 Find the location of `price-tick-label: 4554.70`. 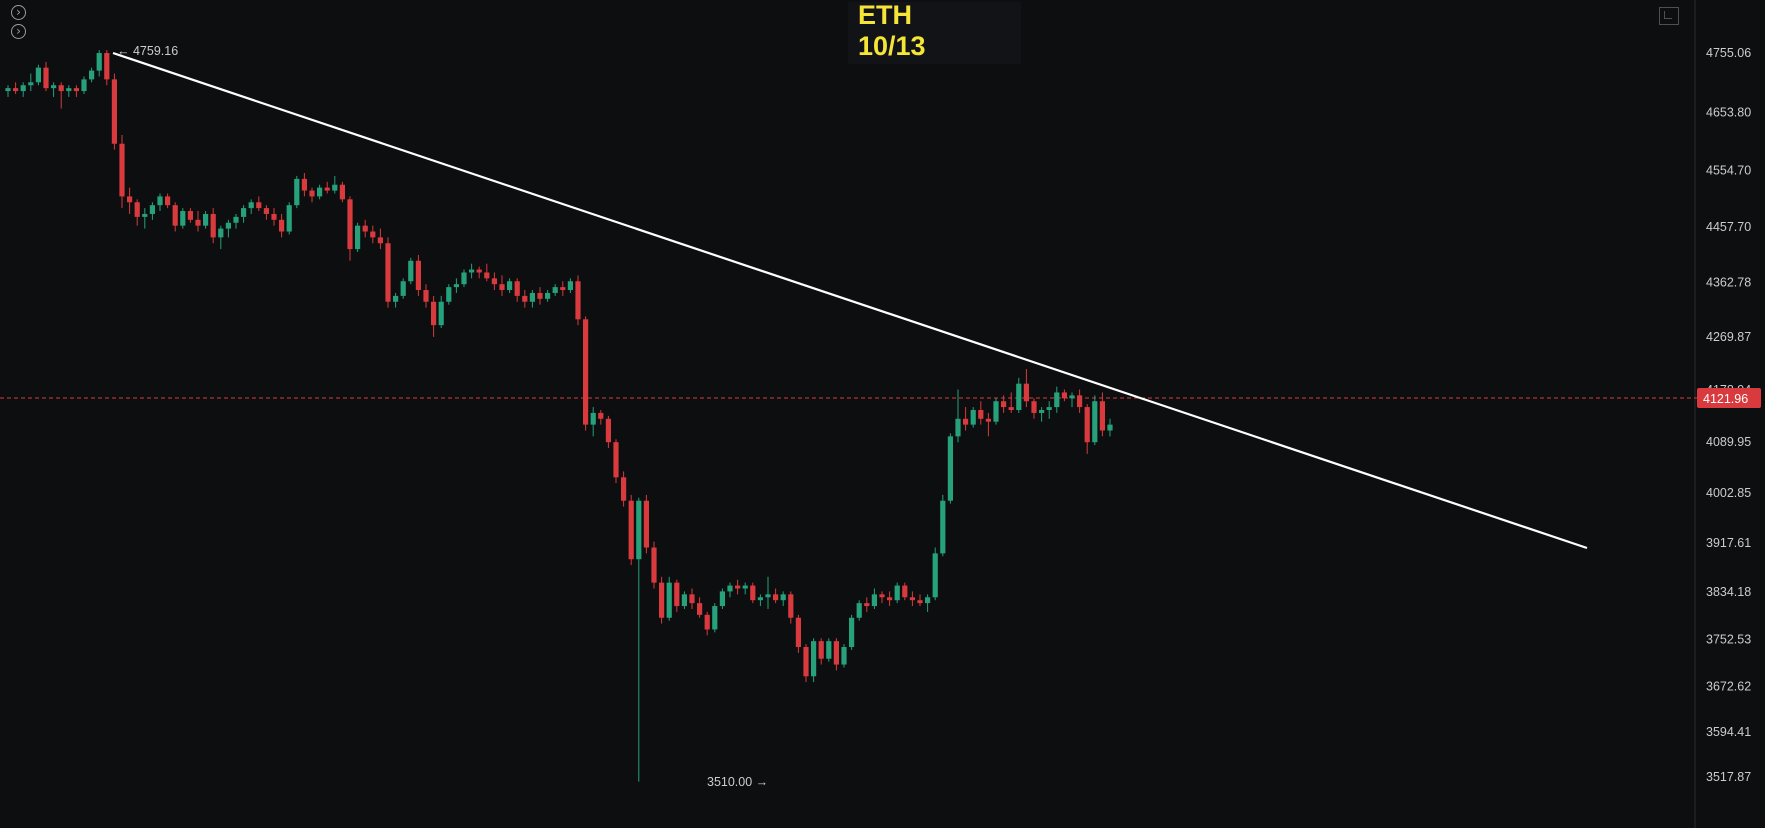

price-tick-label: 4554.70 is located at coordinates (1728, 170).